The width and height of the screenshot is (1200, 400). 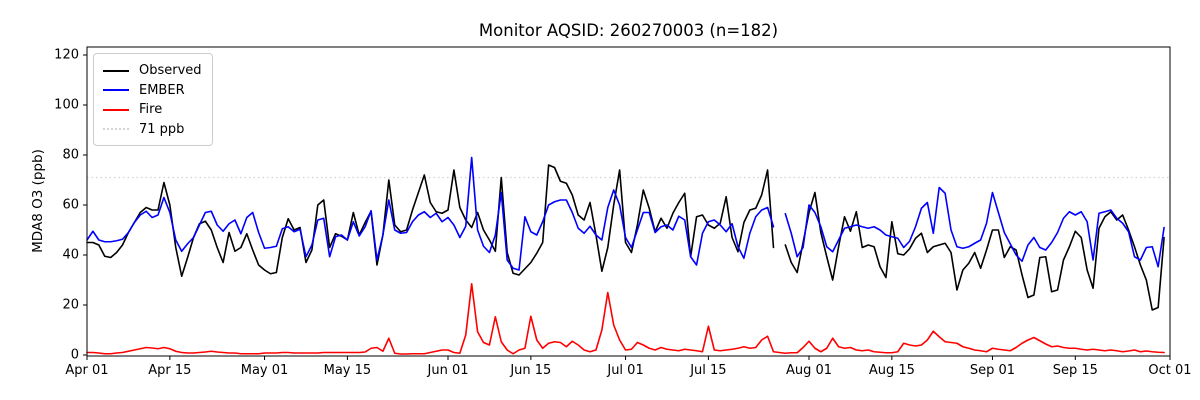 I want to click on ember-line-swatch, so click(x=116, y=90).